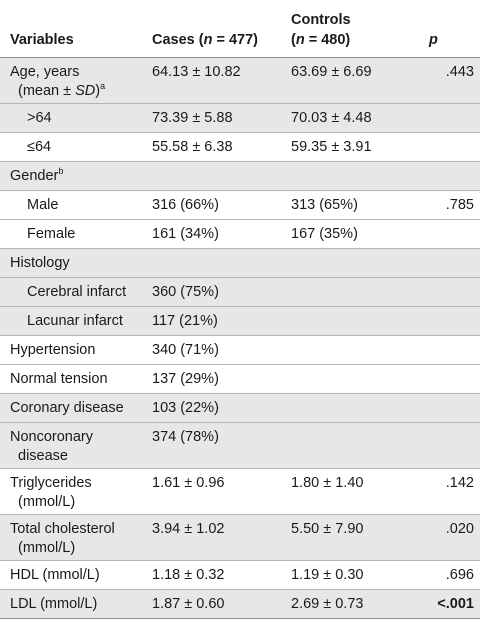  I want to click on cases-value: 161 (34%), so click(217, 233).